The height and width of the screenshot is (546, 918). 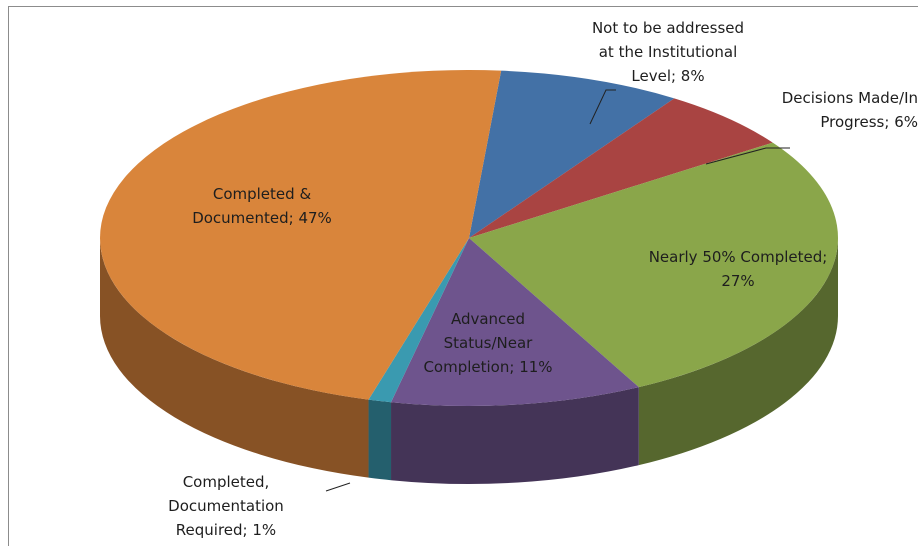 I want to click on data-label: Completed, Documentation Required; 1%, so click(x=226, y=506).